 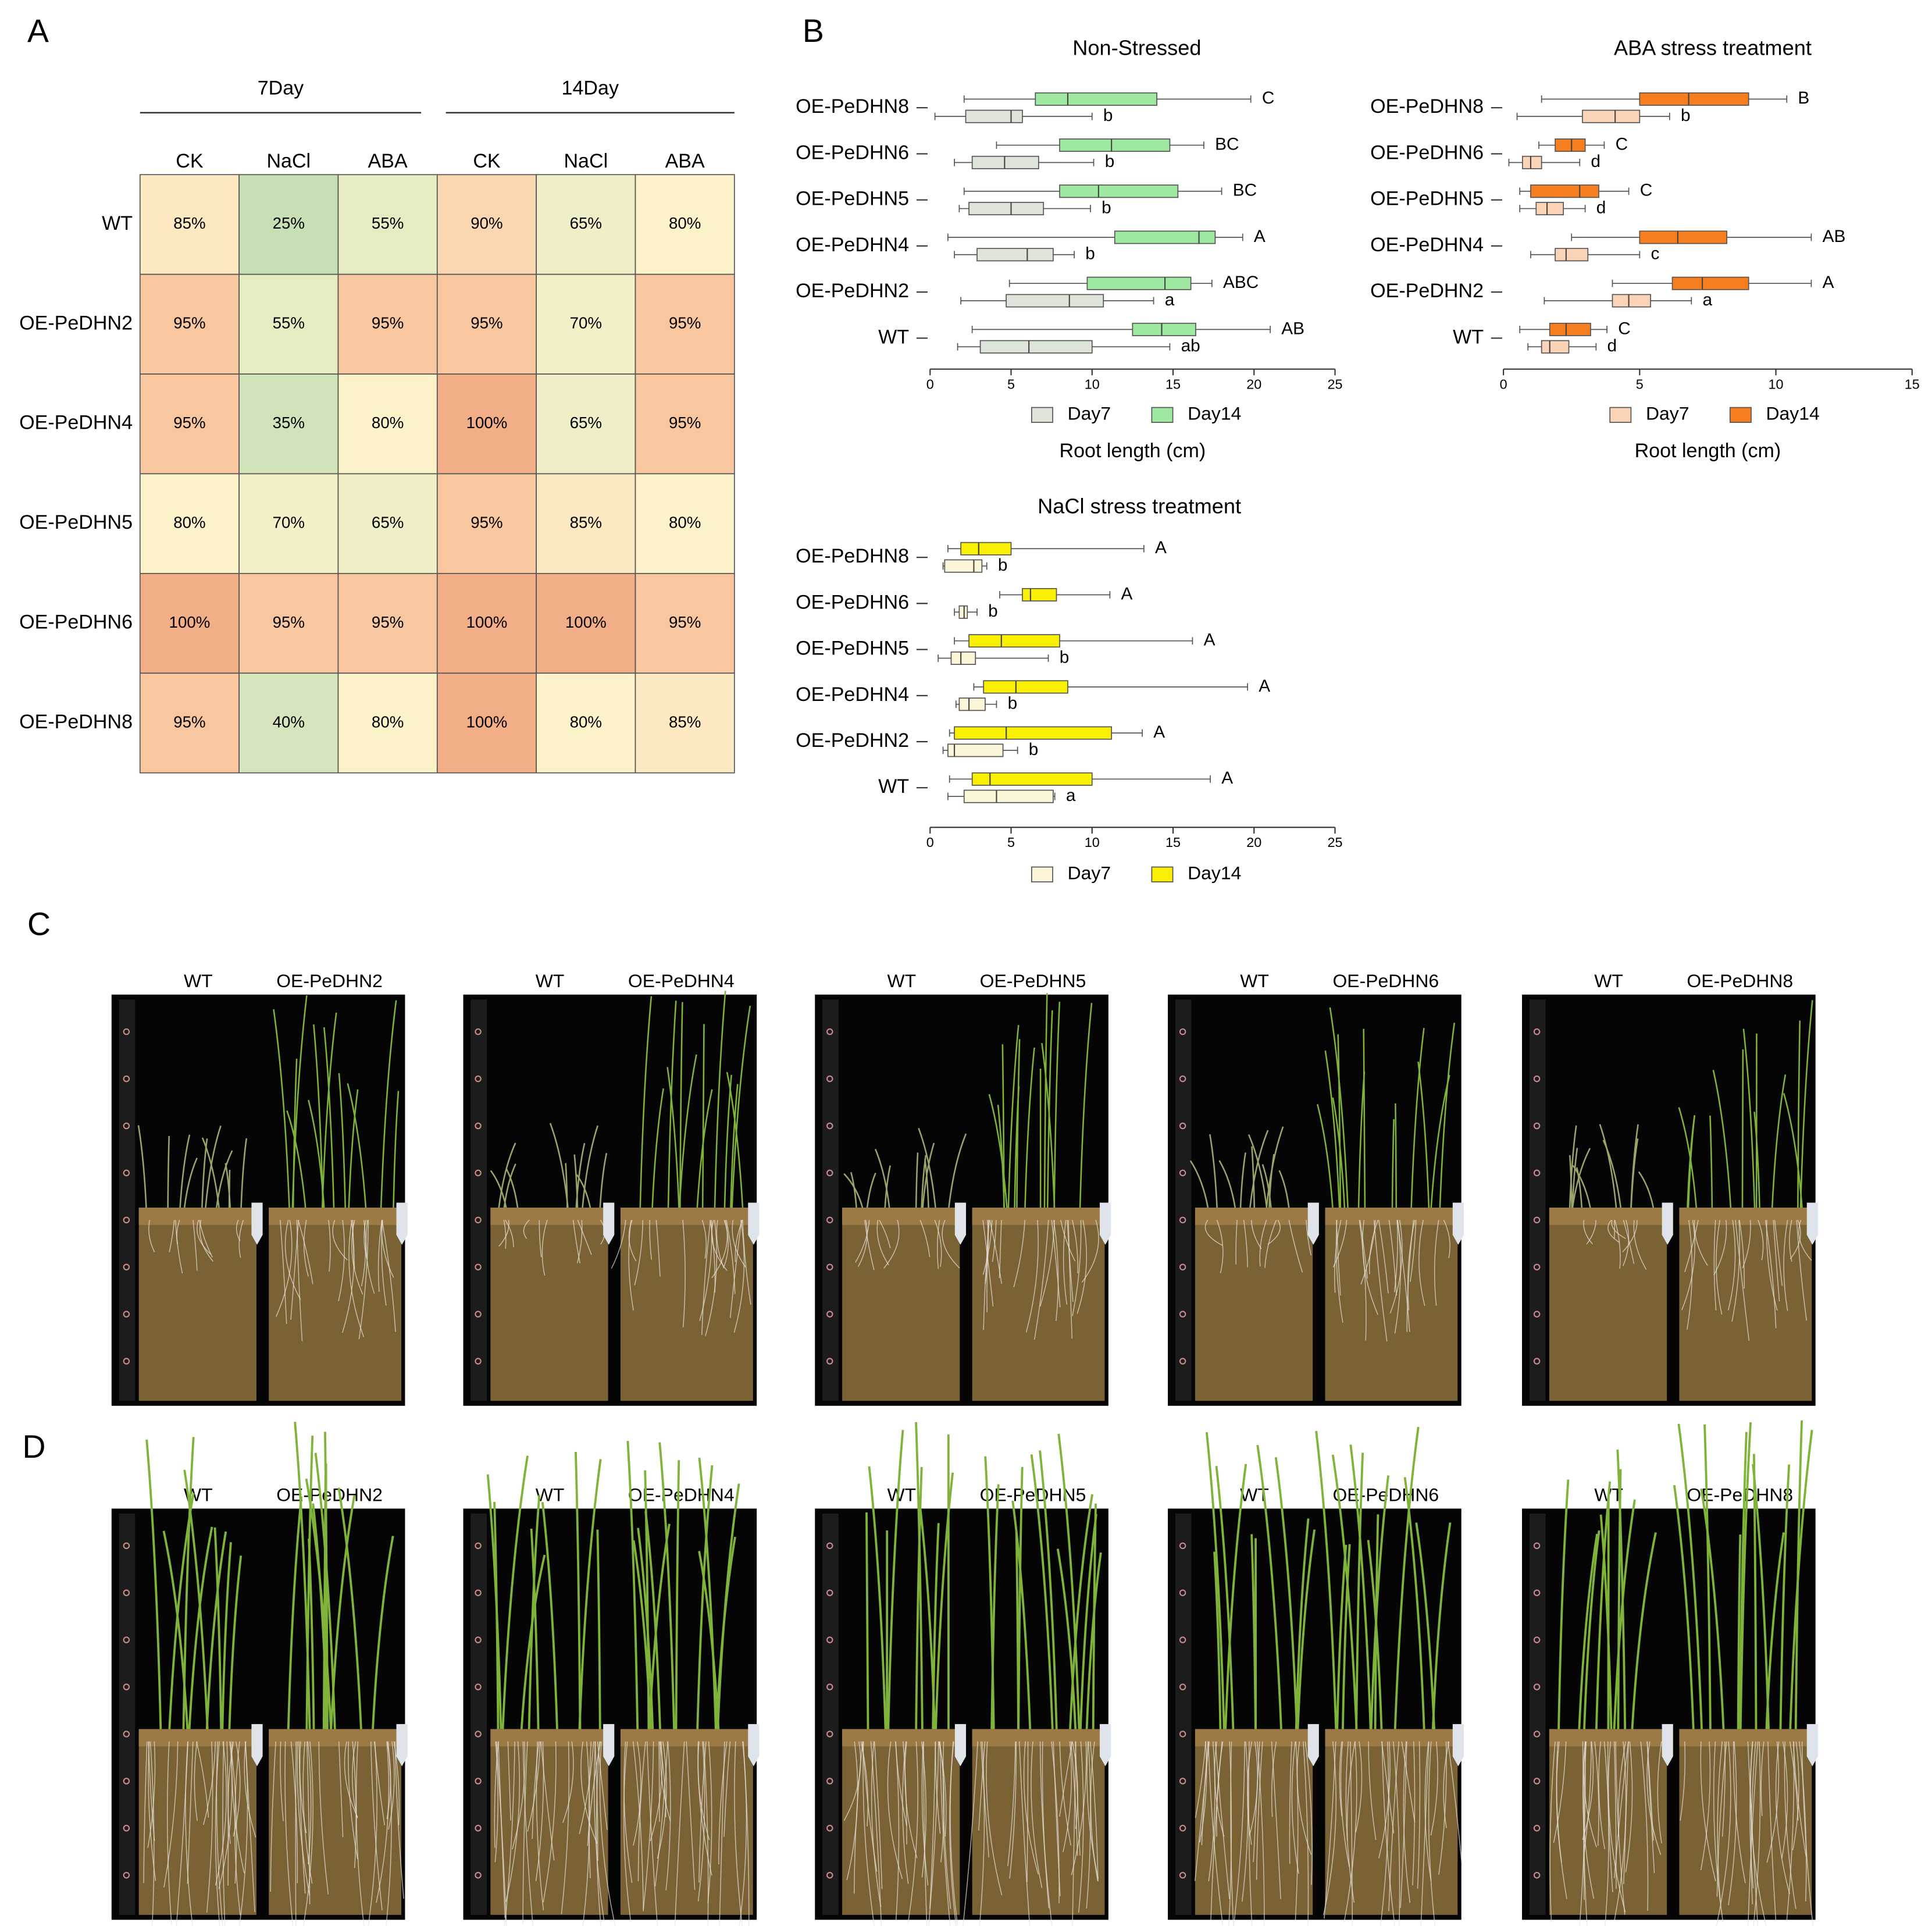 What do you see at coordinates (1596, 161) in the screenshot?
I see `group-letter: d` at bounding box center [1596, 161].